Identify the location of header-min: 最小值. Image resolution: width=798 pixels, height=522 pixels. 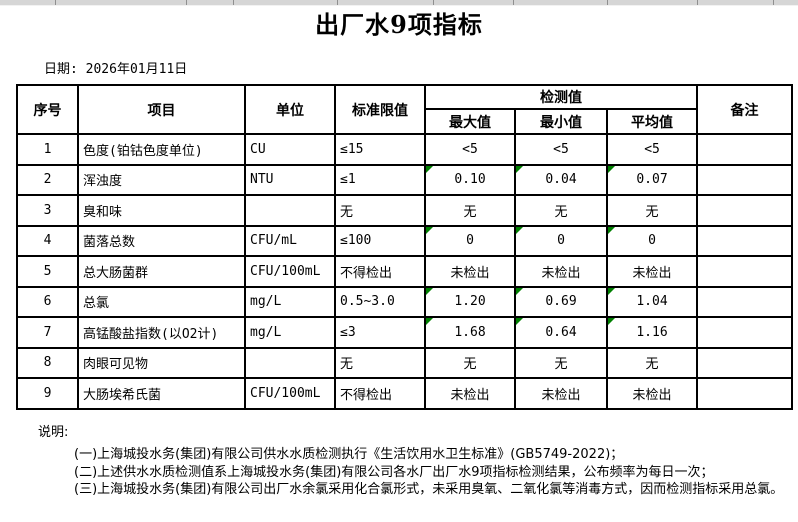
(561, 121).